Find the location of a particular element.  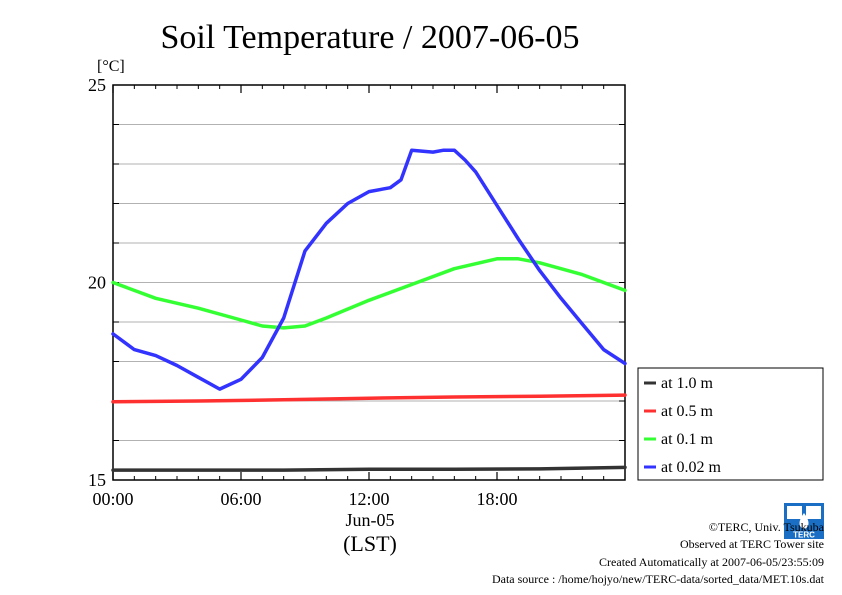

footer-observed: Observed at TERC Tower site is located at coordinates (751, 544).